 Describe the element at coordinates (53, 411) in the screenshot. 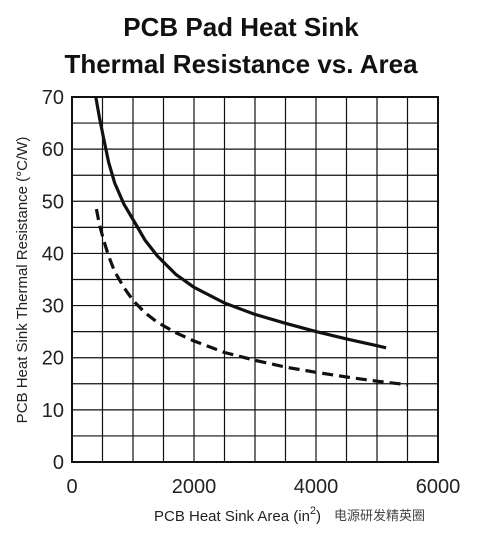

I see `y-tick-label: 10` at that location.